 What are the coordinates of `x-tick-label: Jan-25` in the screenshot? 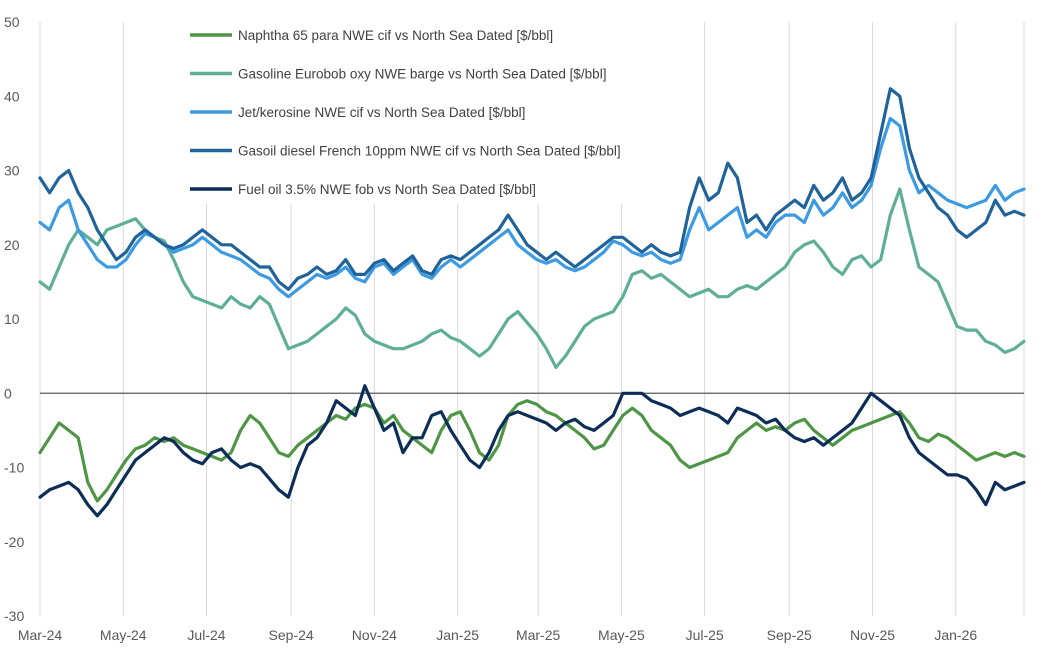 It's located at (457, 635).